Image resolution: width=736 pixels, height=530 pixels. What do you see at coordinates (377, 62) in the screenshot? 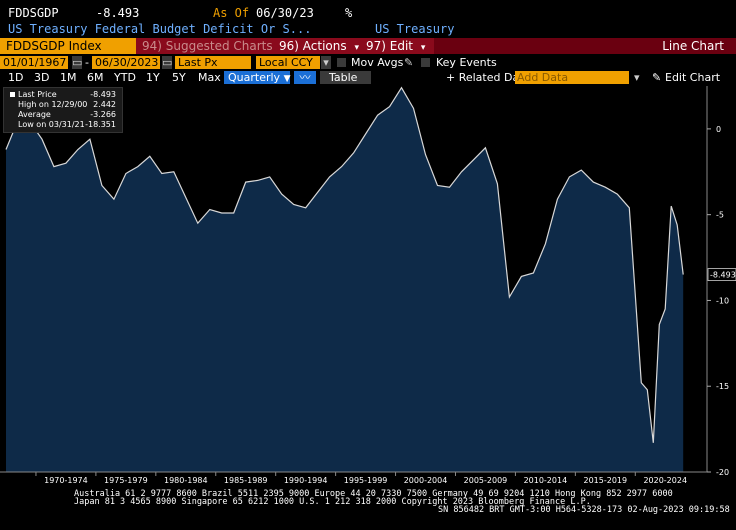
I see `mov-avgs-label: Mov Avgs` at bounding box center [377, 62].